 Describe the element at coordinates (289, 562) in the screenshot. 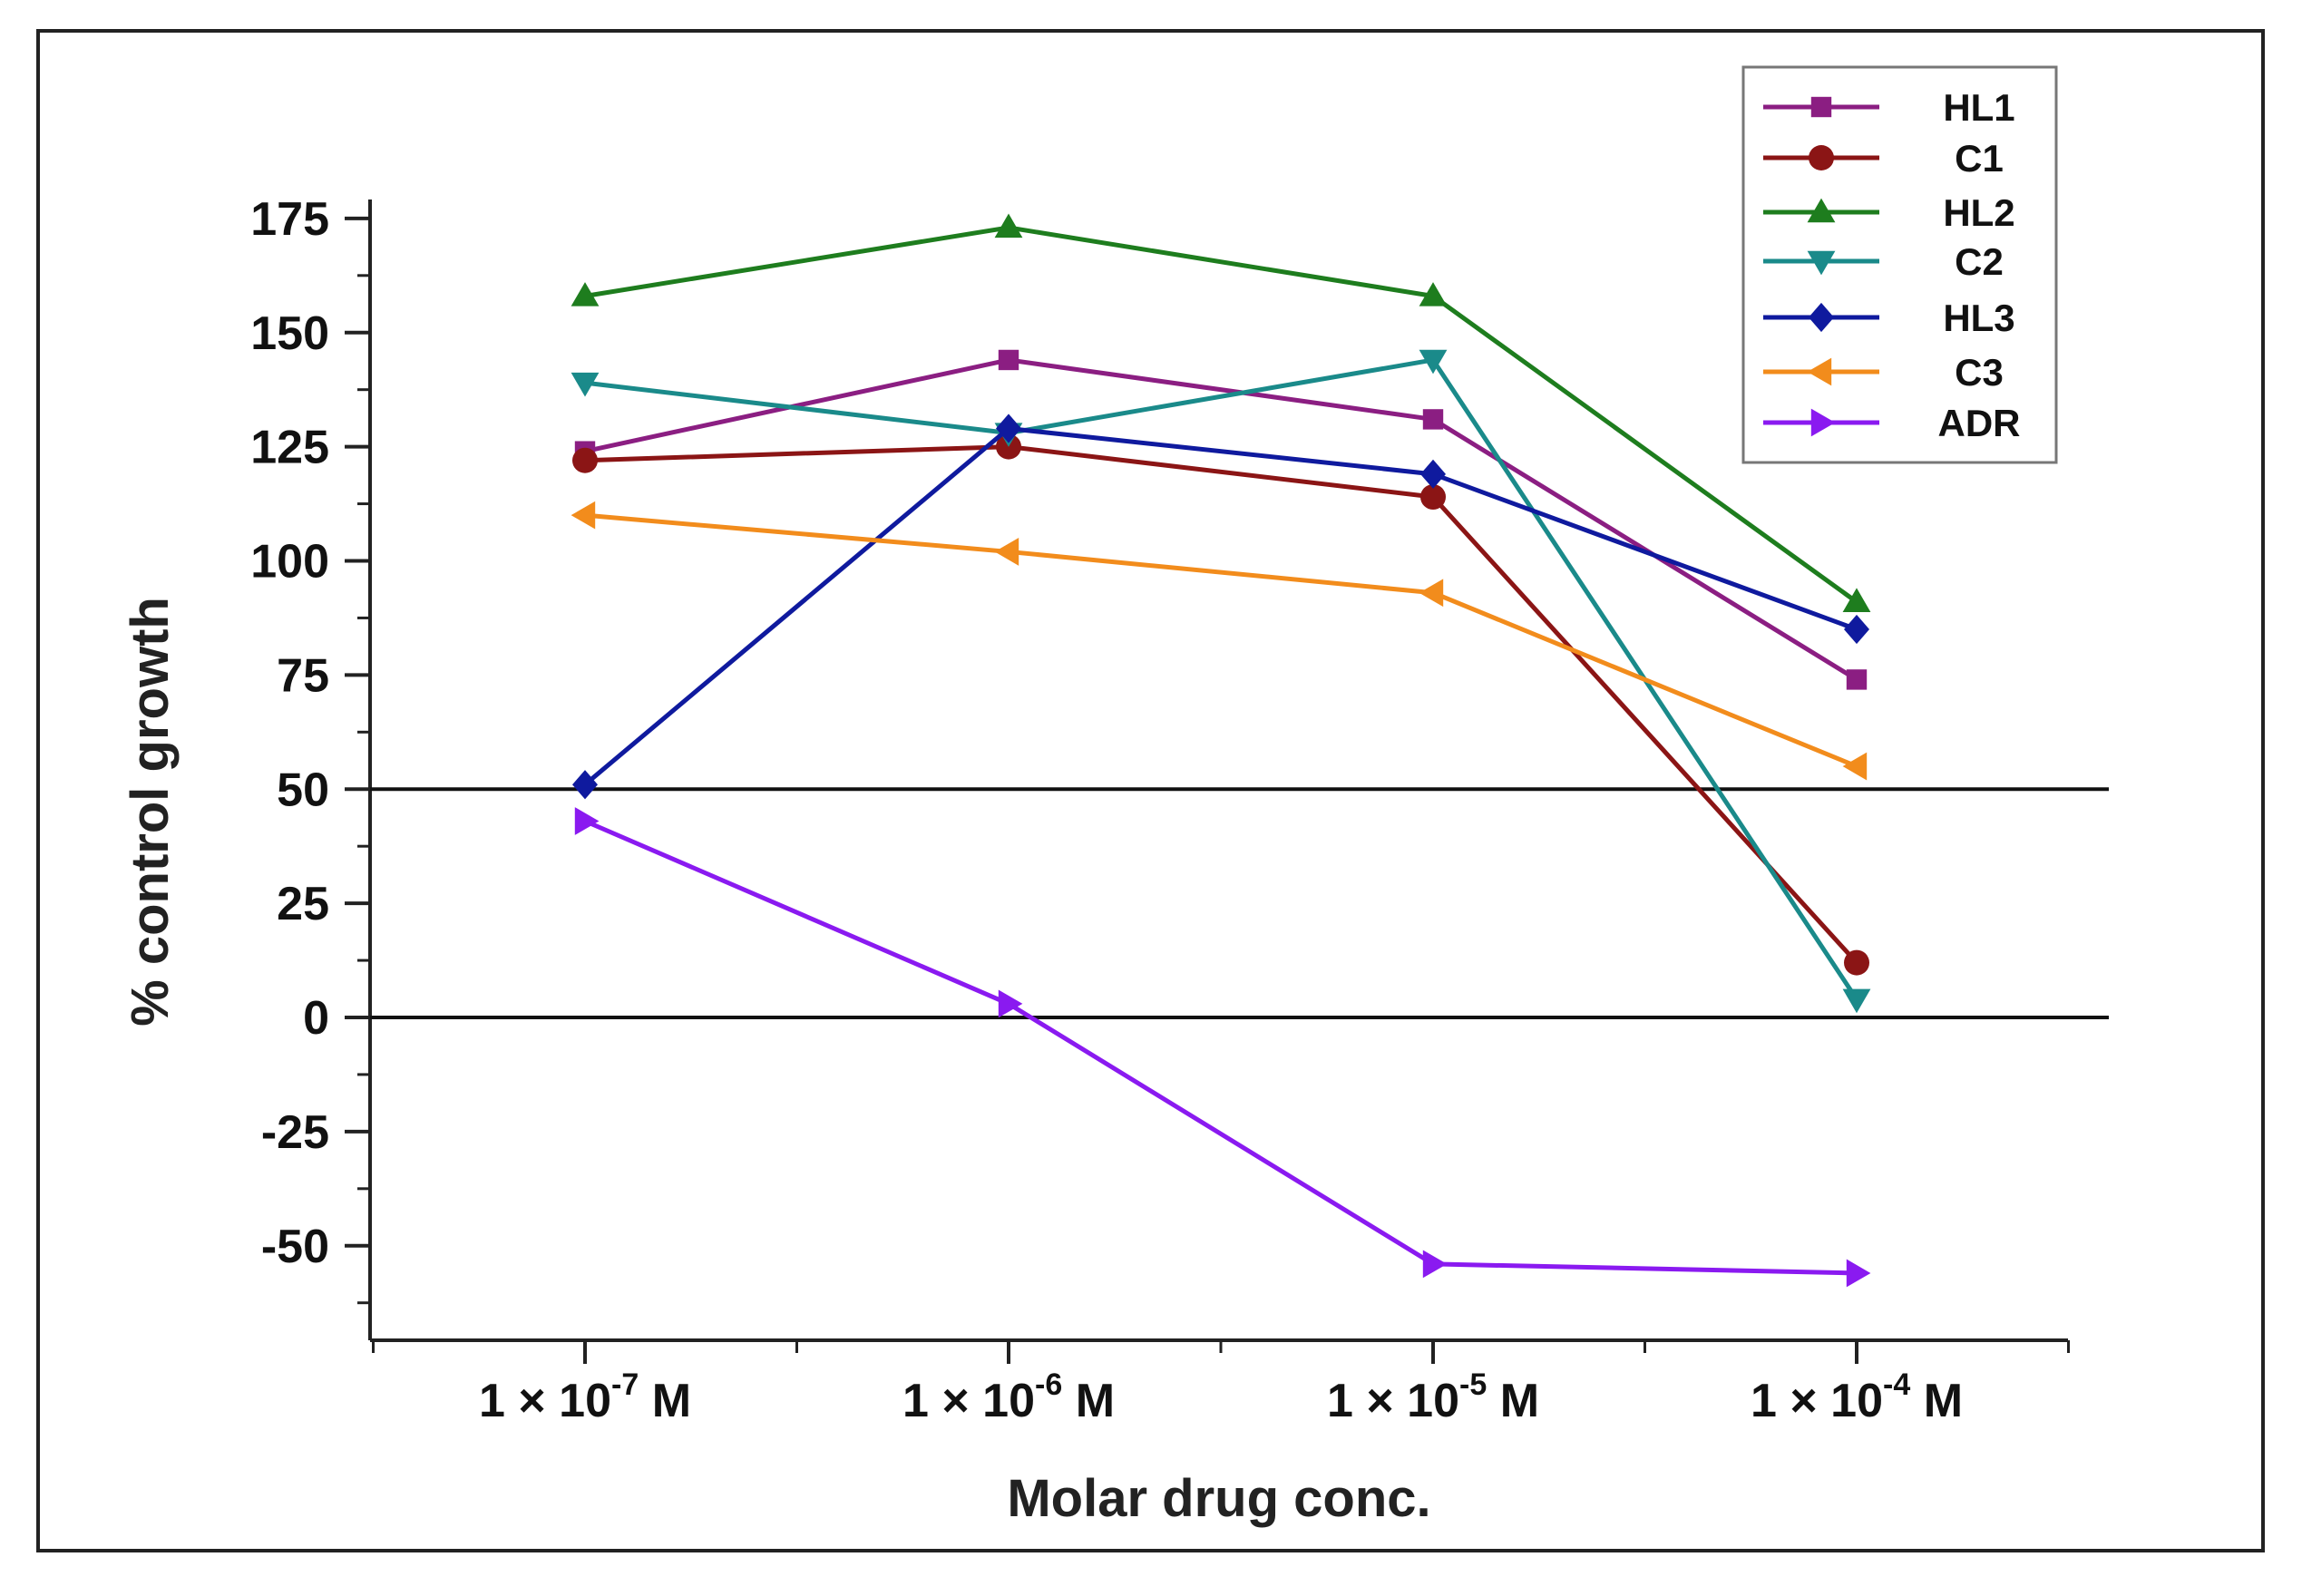

I see `y-tick-label: 100` at that location.